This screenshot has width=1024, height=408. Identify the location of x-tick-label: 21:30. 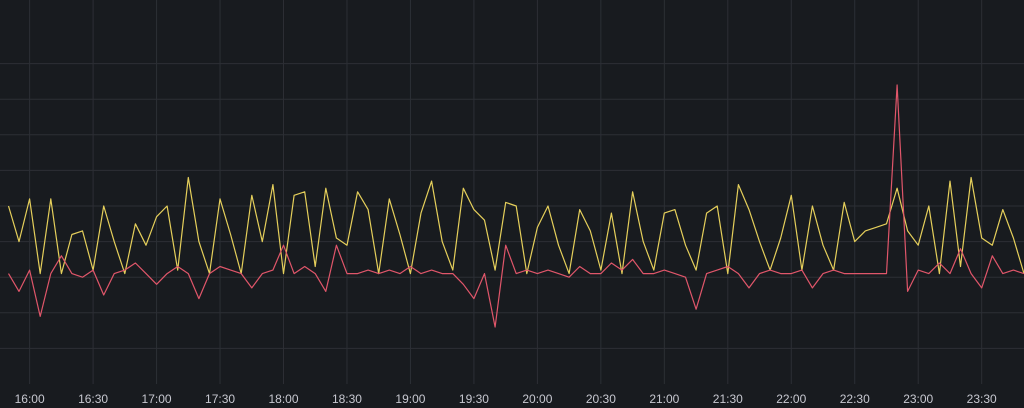
(728, 399).